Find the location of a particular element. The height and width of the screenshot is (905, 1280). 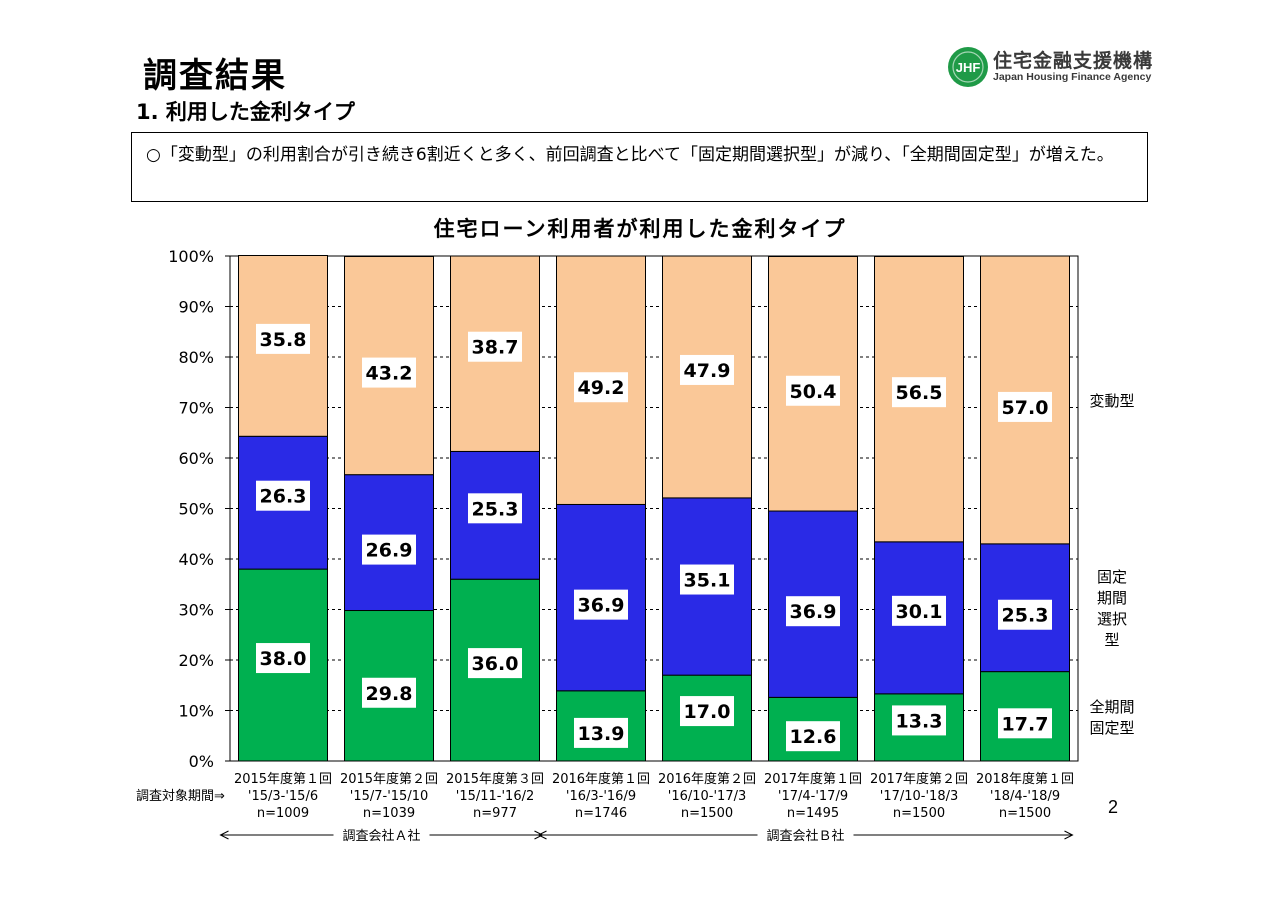

x-category-label: 2015年度第３回 is located at coordinates (495, 779).